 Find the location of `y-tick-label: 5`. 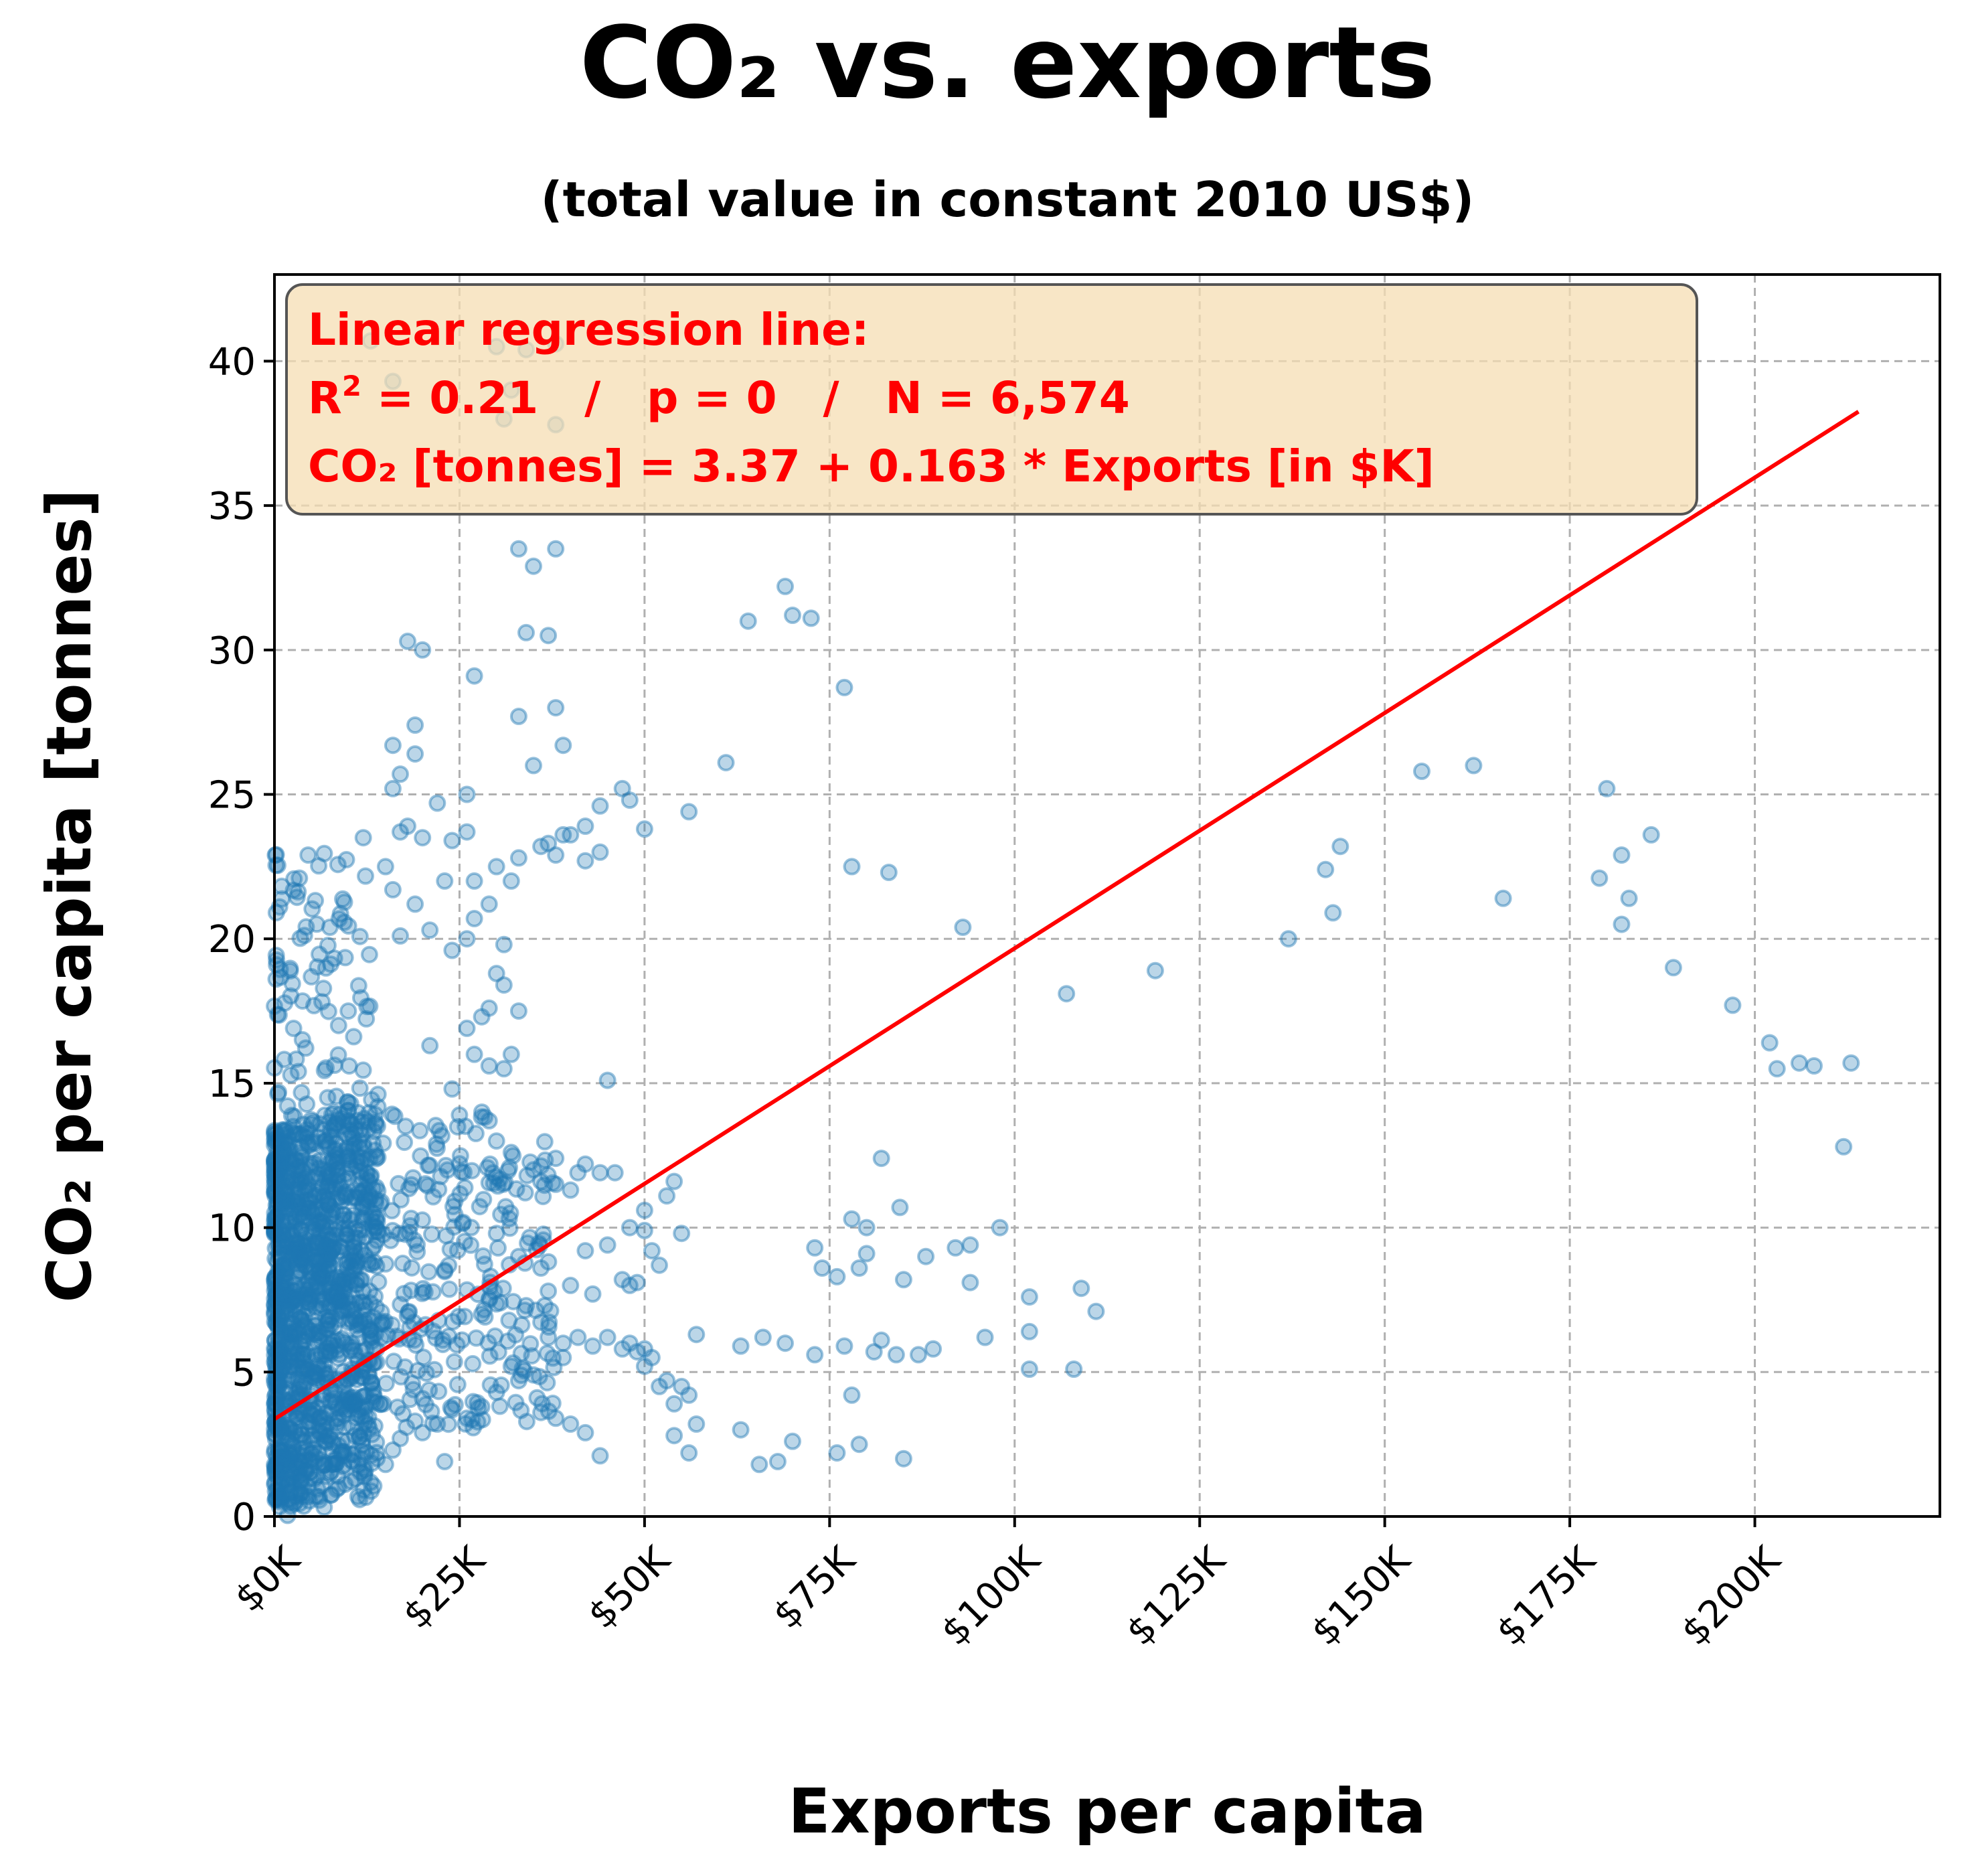

y-tick-label: 5 is located at coordinates (244, 1373).